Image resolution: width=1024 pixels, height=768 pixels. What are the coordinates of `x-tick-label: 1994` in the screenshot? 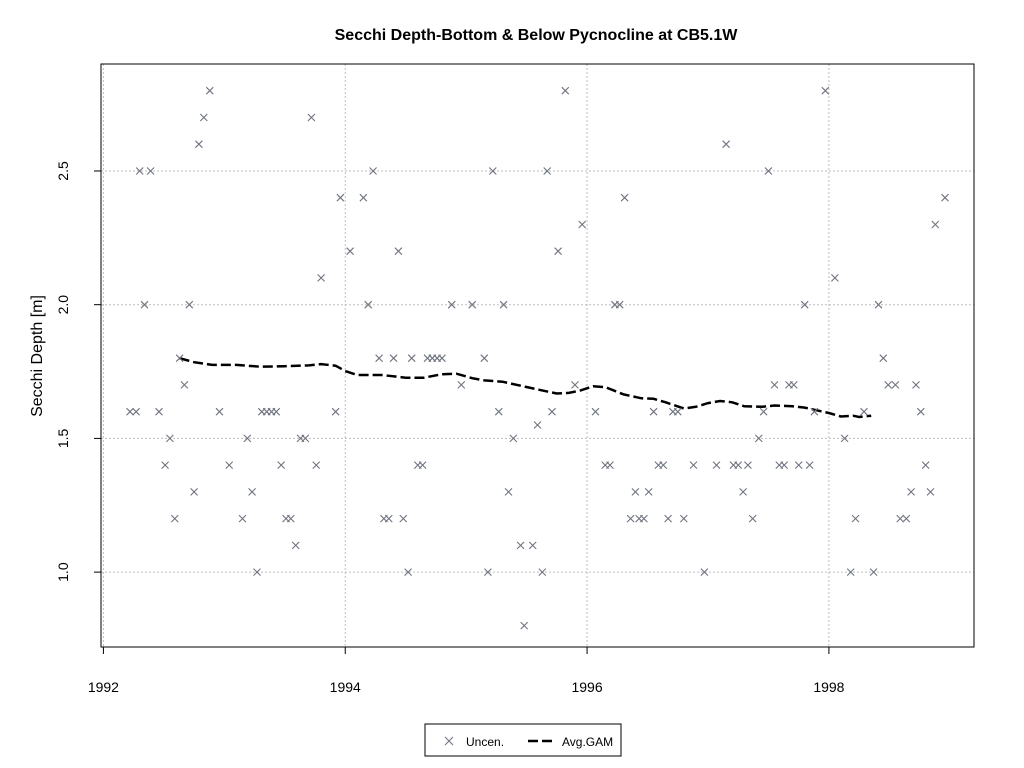 It's located at (345, 687).